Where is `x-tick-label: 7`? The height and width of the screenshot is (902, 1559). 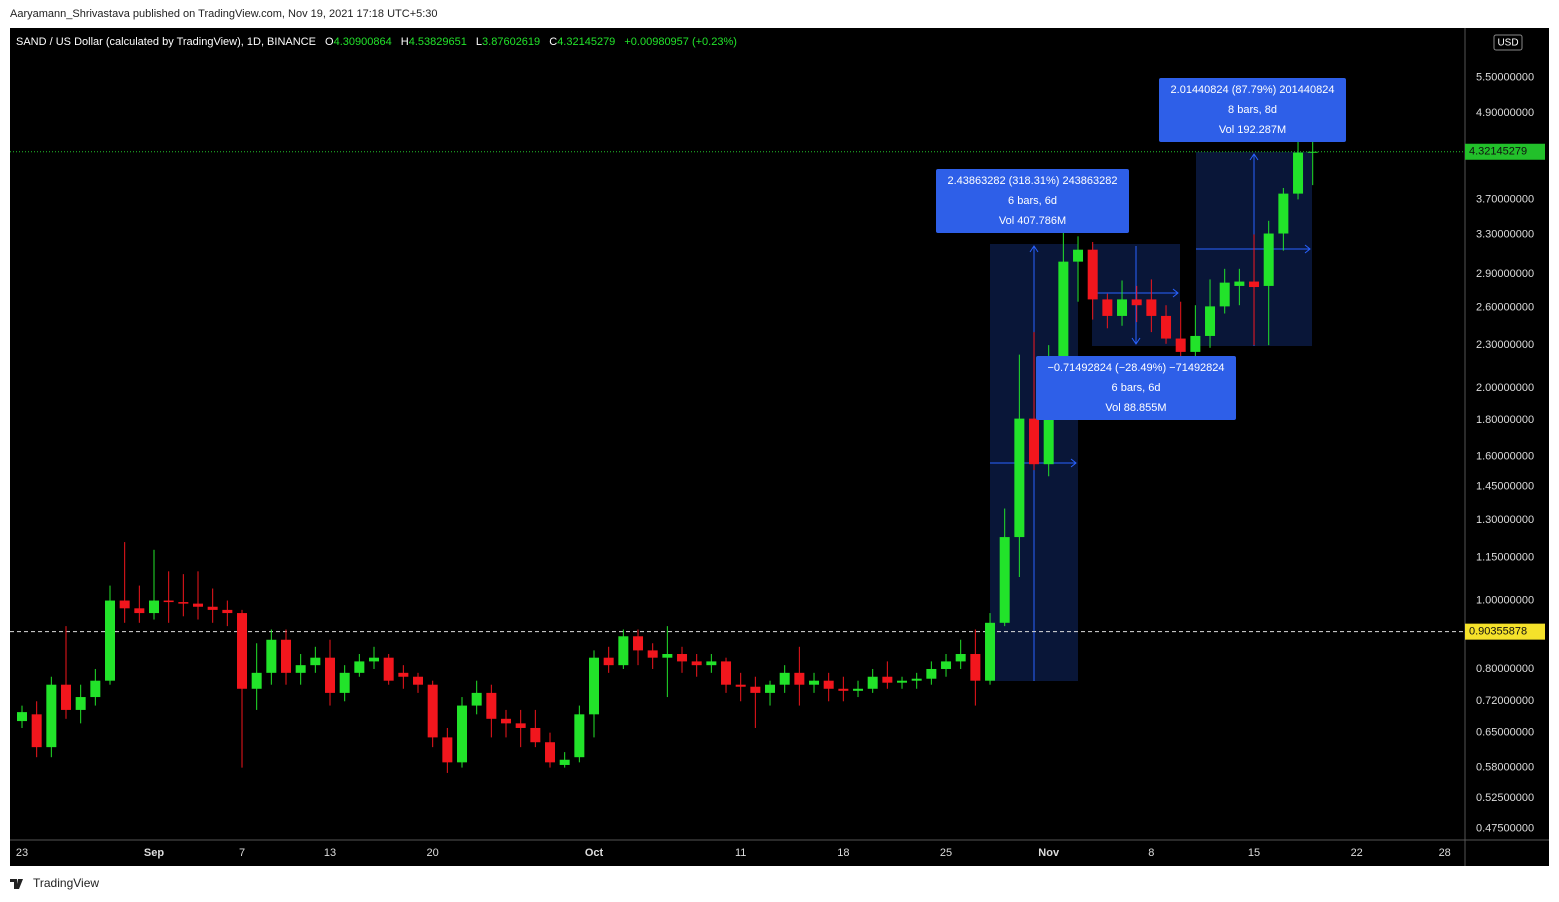 x-tick-label: 7 is located at coordinates (242, 853).